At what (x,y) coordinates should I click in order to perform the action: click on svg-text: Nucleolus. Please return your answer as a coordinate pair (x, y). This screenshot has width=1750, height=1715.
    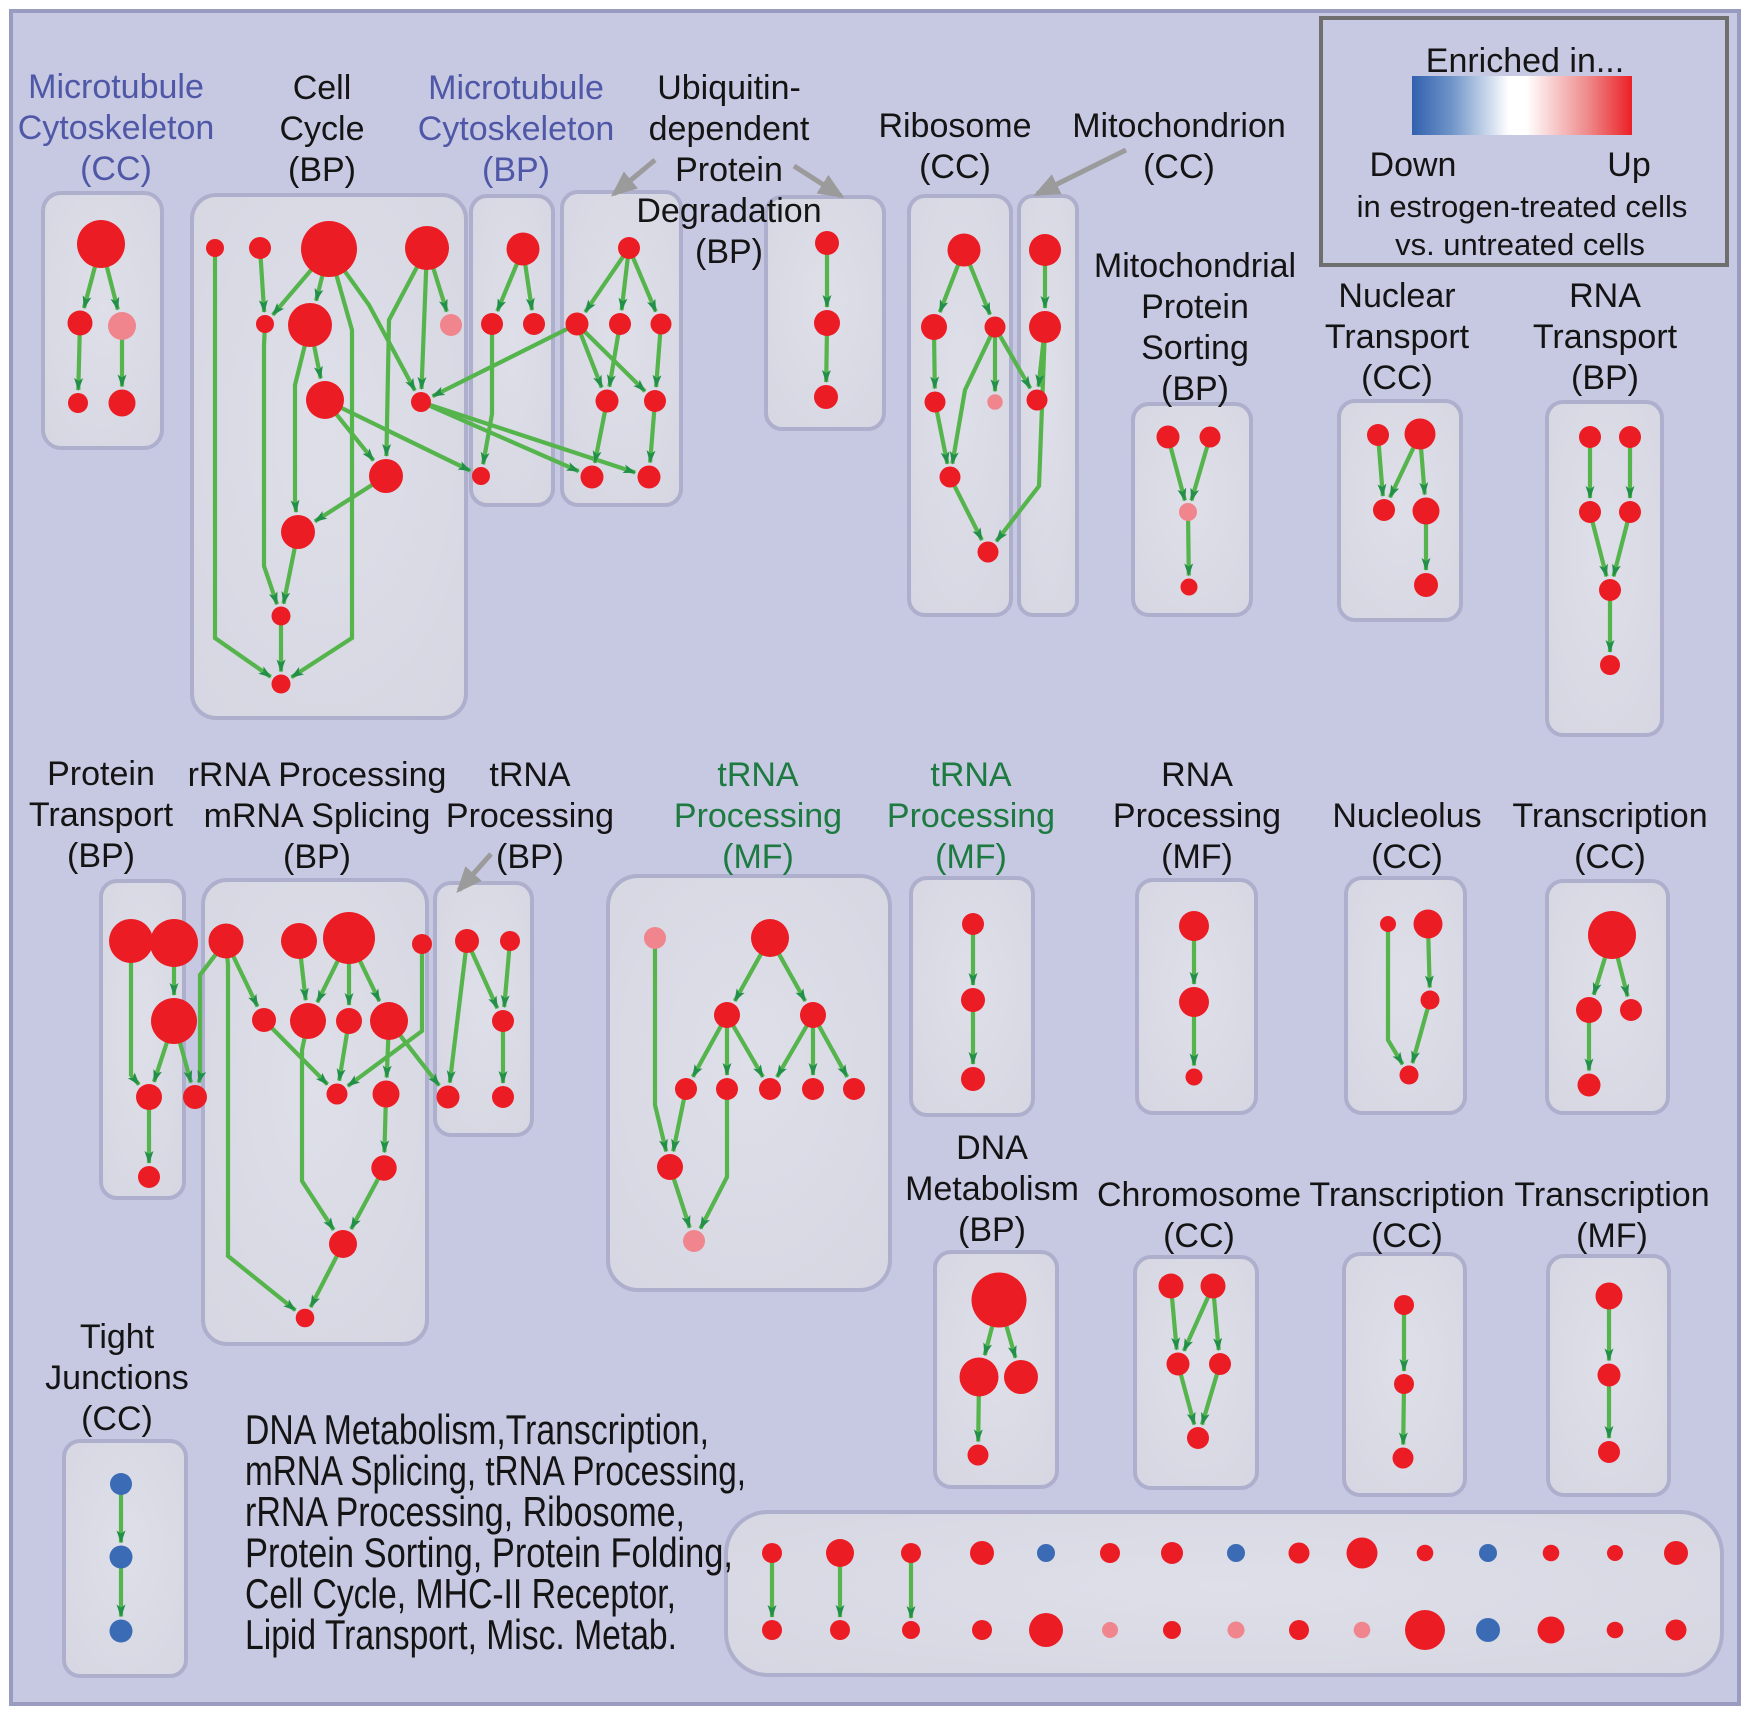
    Looking at the image, I should click on (1406, 816).